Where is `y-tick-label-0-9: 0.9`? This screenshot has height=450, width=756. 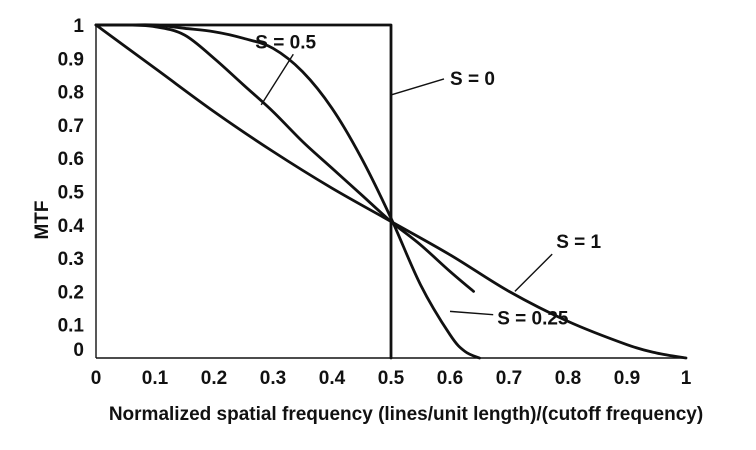
y-tick-label-0-9: 0.9 is located at coordinates (71, 59).